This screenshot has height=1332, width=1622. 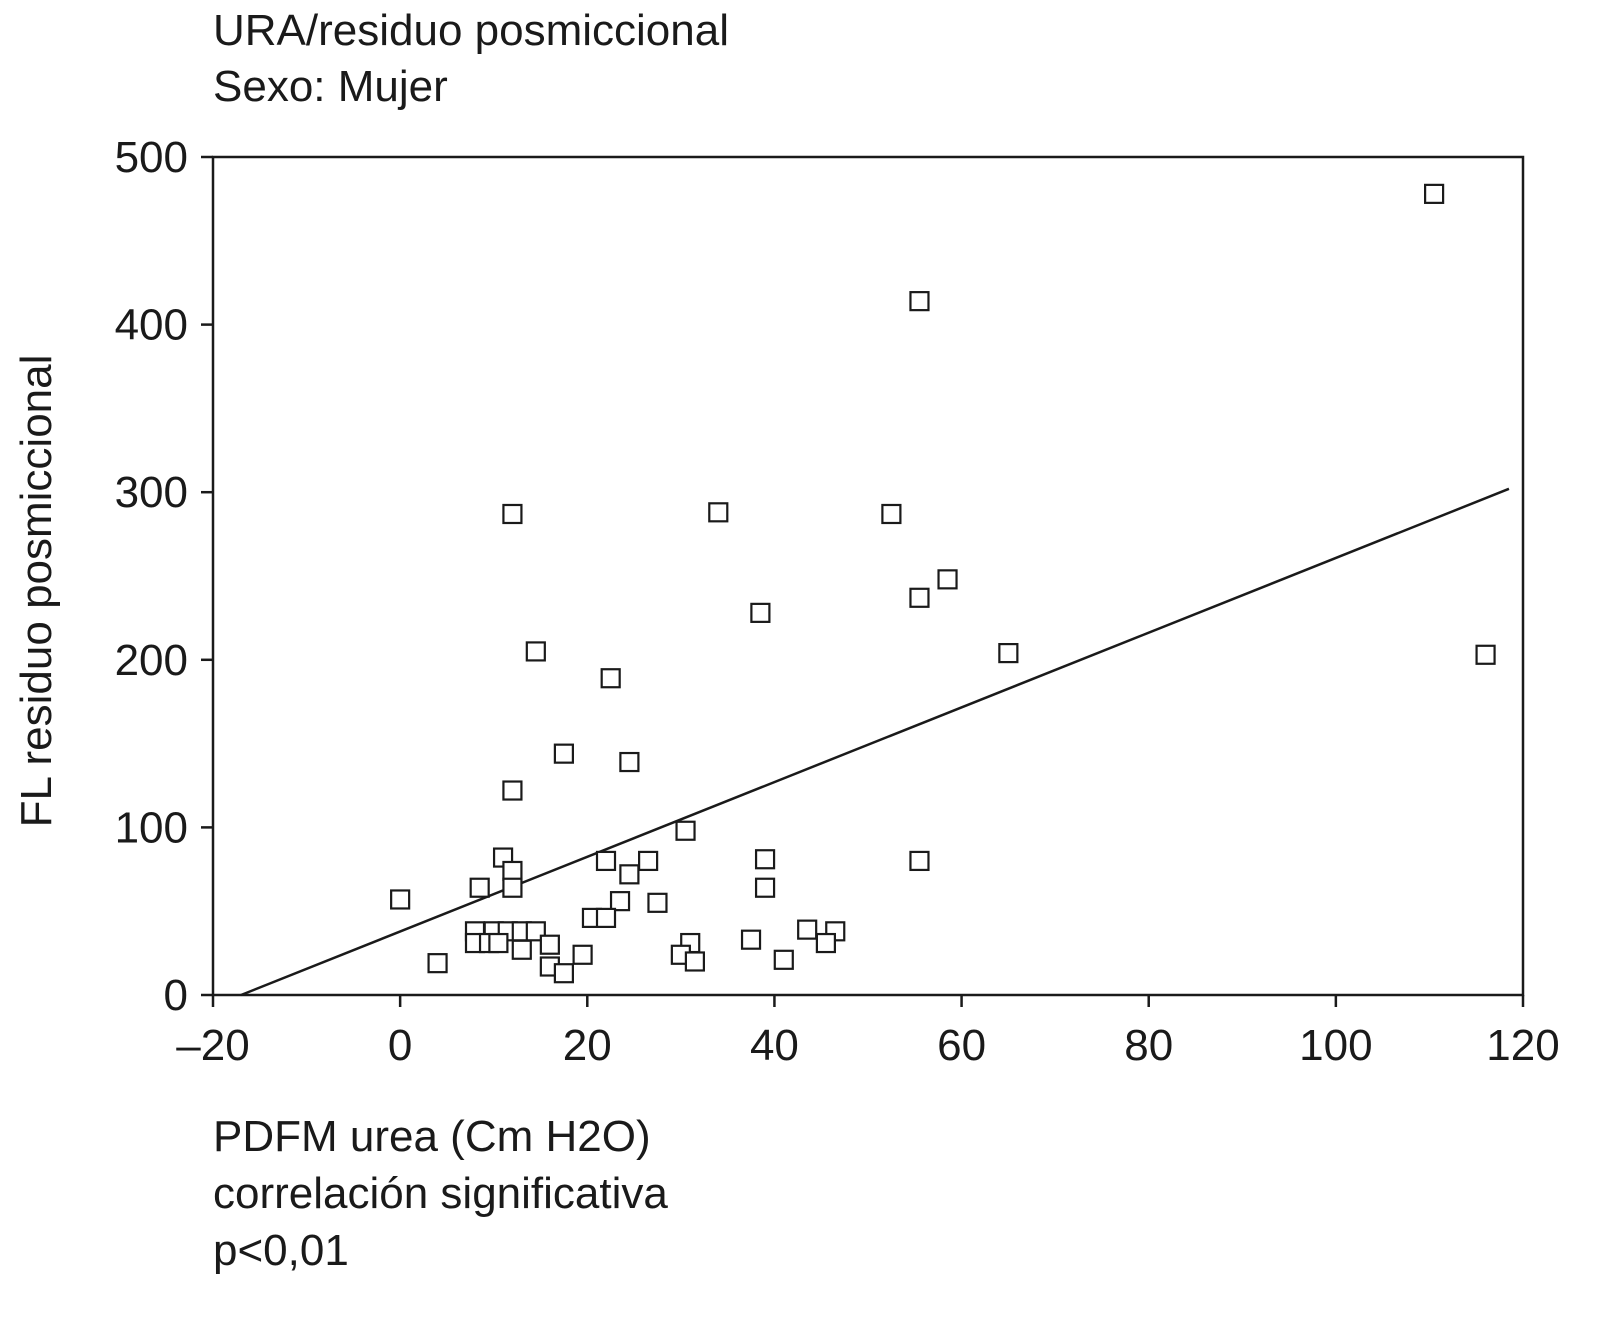 I want to click on x-tick-label: 120, so click(x=1522, y=1045).